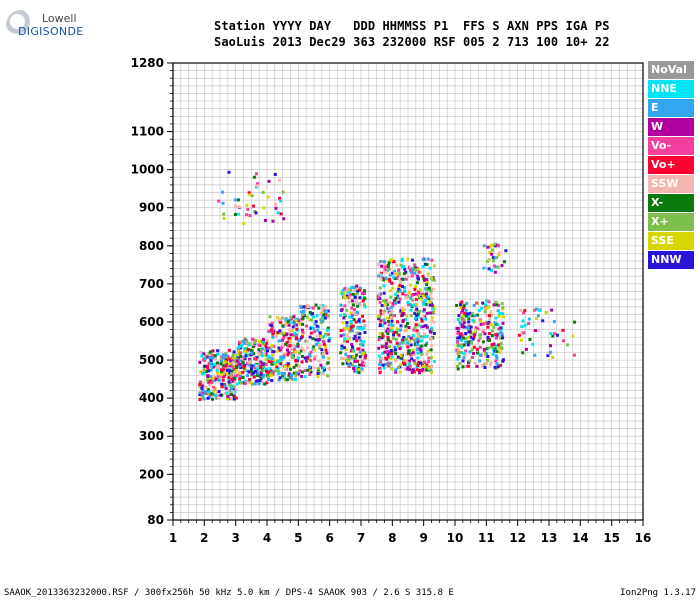 The width and height of the screenshot is (700, 600). What do you see at coordinates (549, 538) in the screenshot?
I see `x-tick-label: 13` at bounding box center [549, 538].